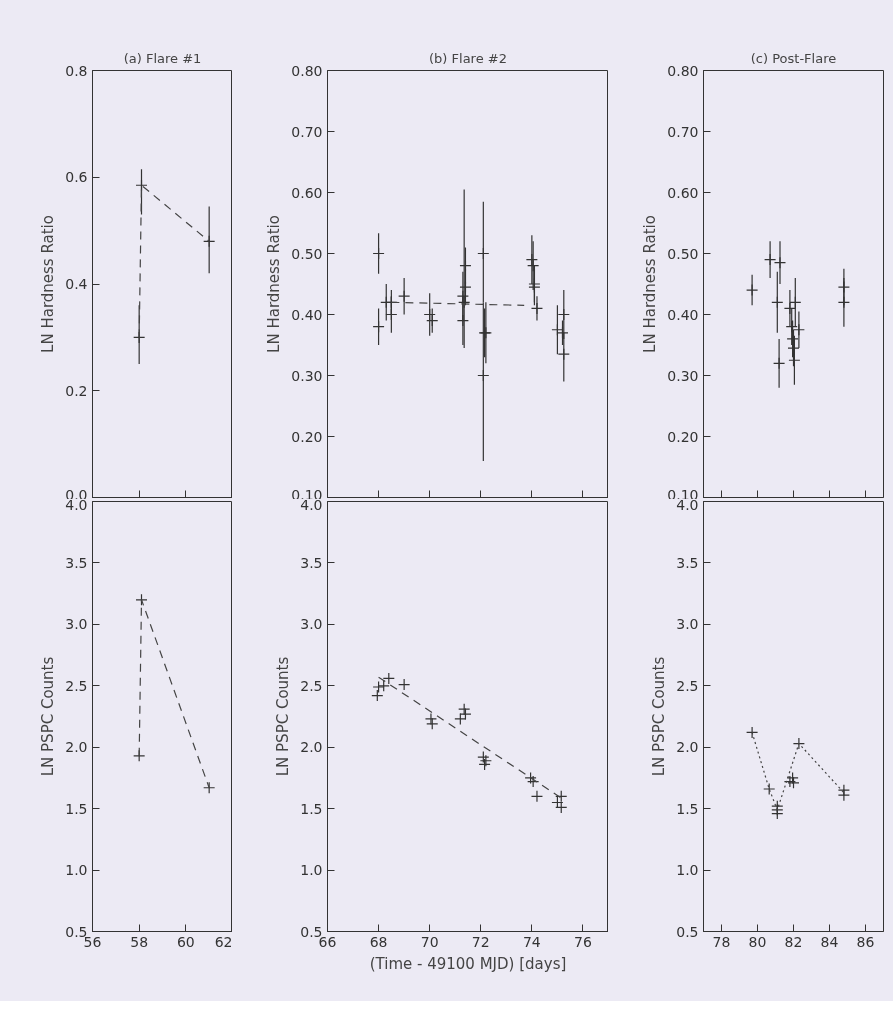 The image size is (893, 1026). I want to click on y-tick-label: 0.8, so click(76, 70).